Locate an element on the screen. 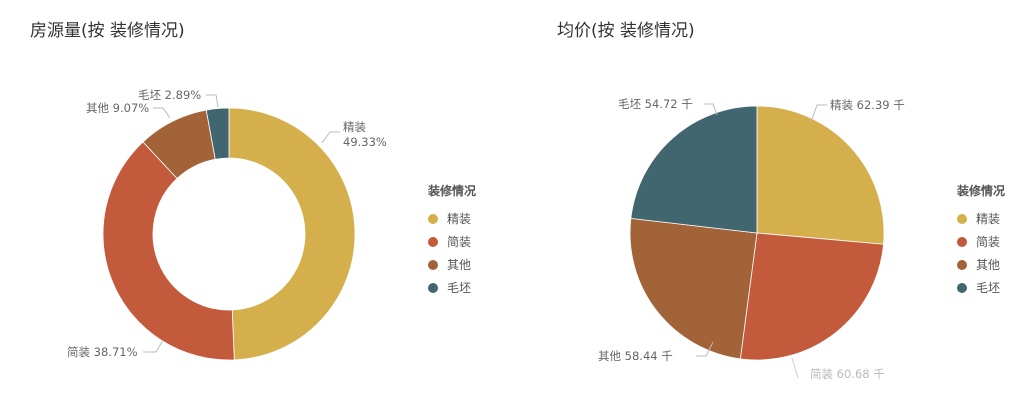 Image resolution: width=1023 pixels, height=402 pixels. label-jingzhuang: 精装 62.39 千 is located at coordinates (867, 105).